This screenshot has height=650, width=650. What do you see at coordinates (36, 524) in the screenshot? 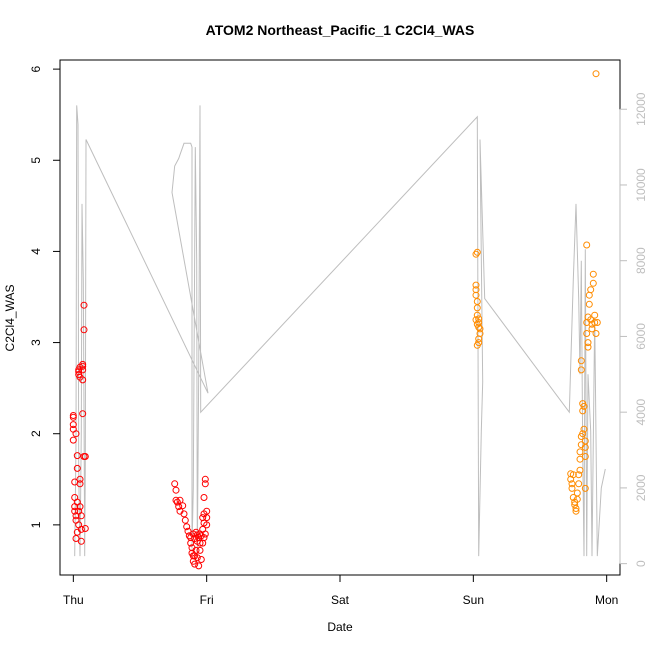
I see `y-tick-label: 1` at bounding box center [36, 524].